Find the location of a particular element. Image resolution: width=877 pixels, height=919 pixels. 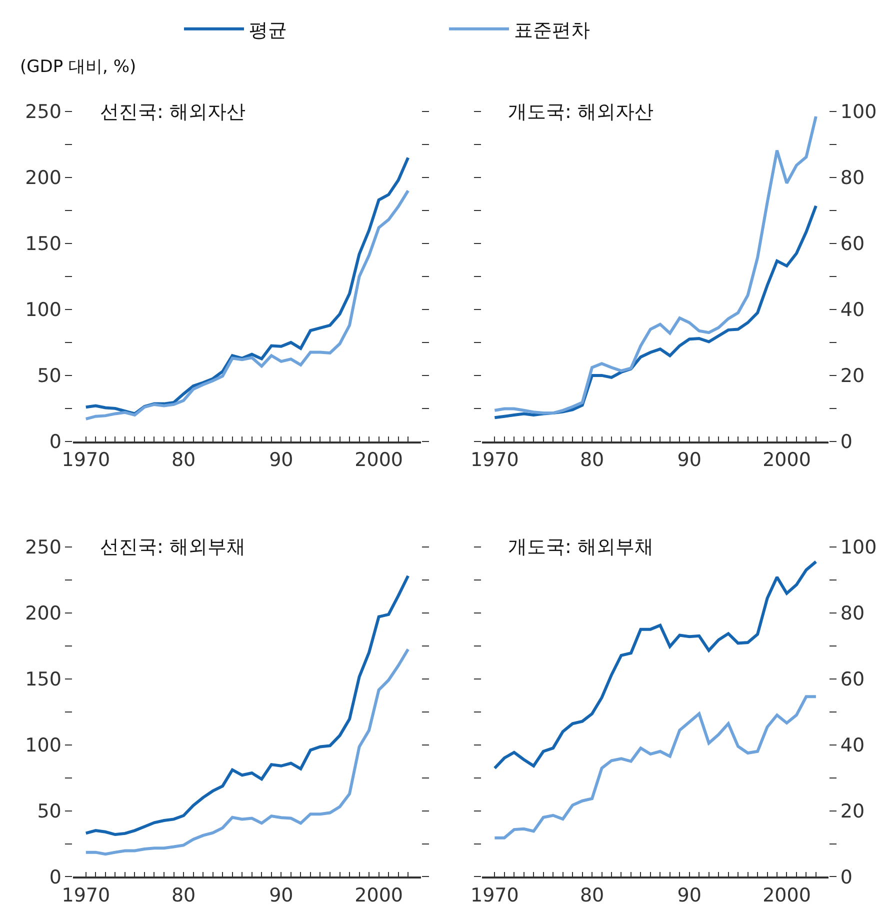

legend-label: 평균 is located at coordinates (268, 30).